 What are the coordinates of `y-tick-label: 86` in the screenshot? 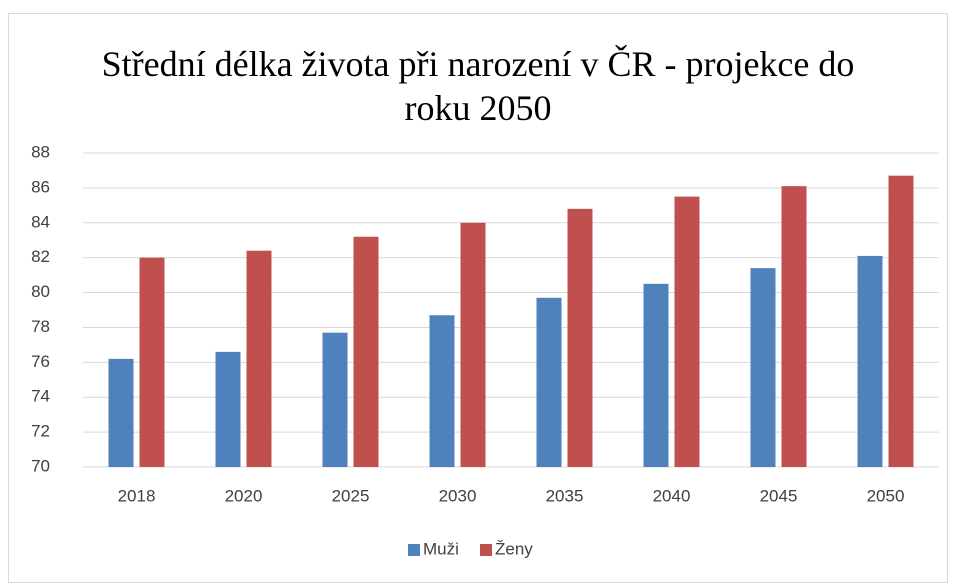 It's located at (40, 186).